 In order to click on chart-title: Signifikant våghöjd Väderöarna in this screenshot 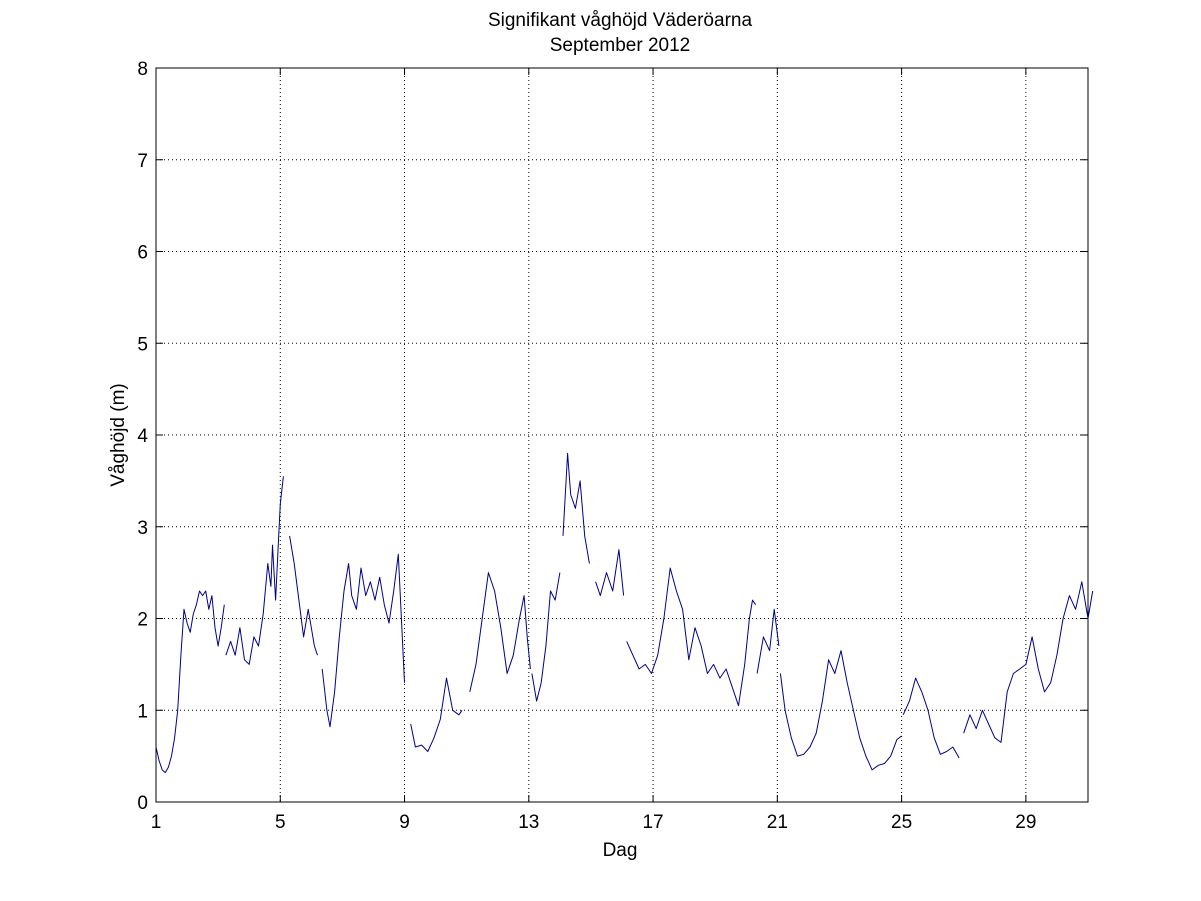, I will do `click(620, 20)`.